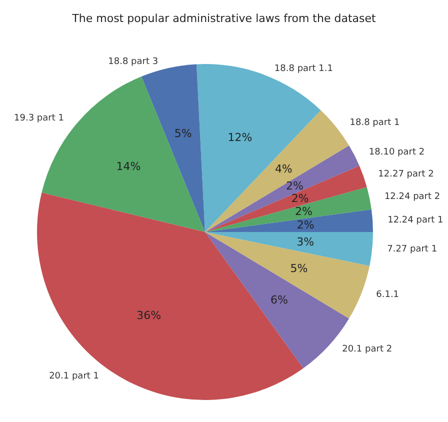 This screenshot has width=448, height=422. Describe the element at coordinates (416, 220) in the screenshot. I see `slice-label: 12.24 part 1` at that location.